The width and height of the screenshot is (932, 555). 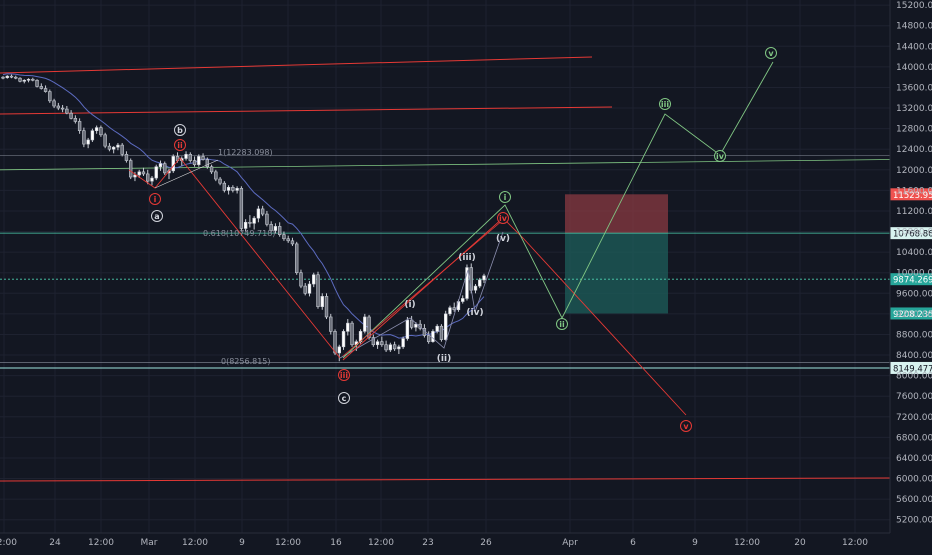 I want to click on price-tick-label: 8400.000, so click(x=914, y=356).